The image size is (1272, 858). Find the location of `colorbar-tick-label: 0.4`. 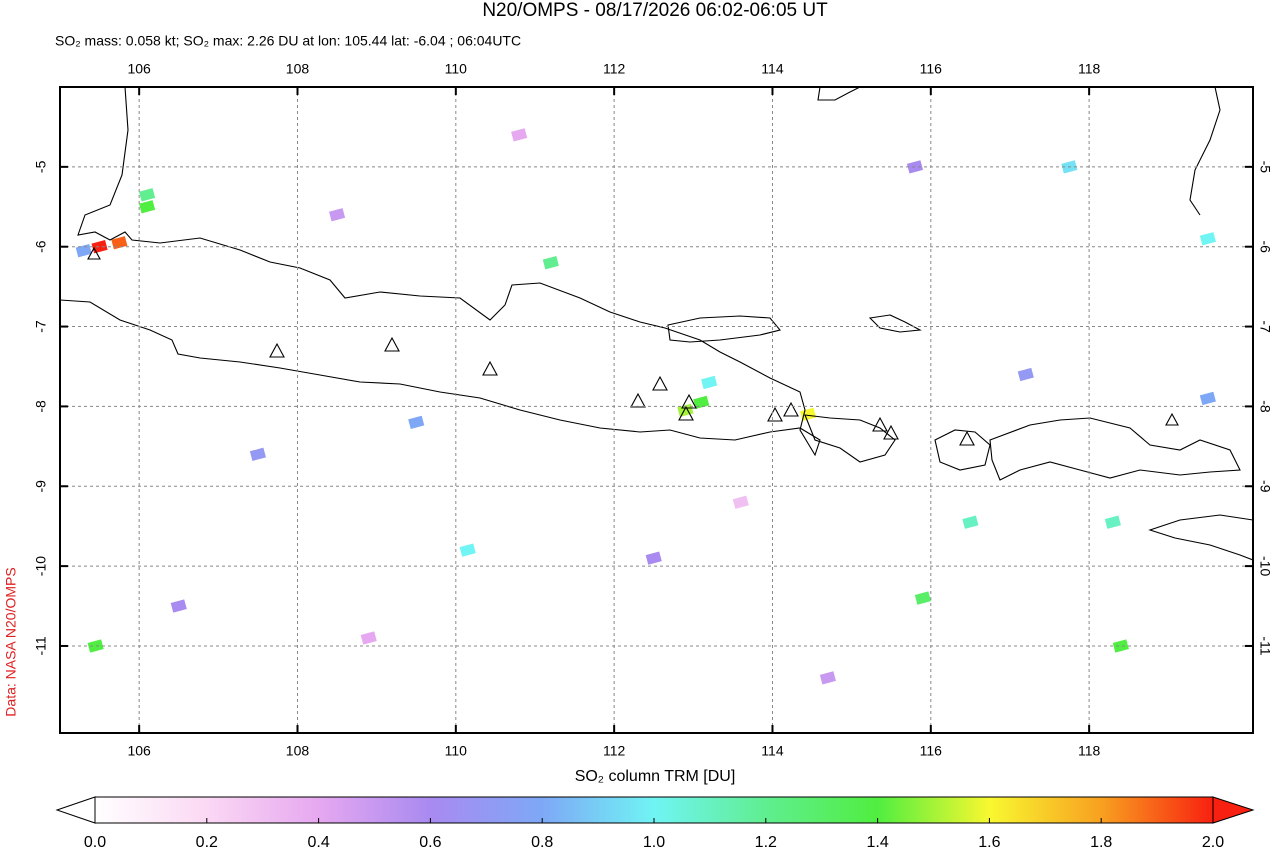

colorbar-tick-label: 0.4 is located at coordinates (318, 842).